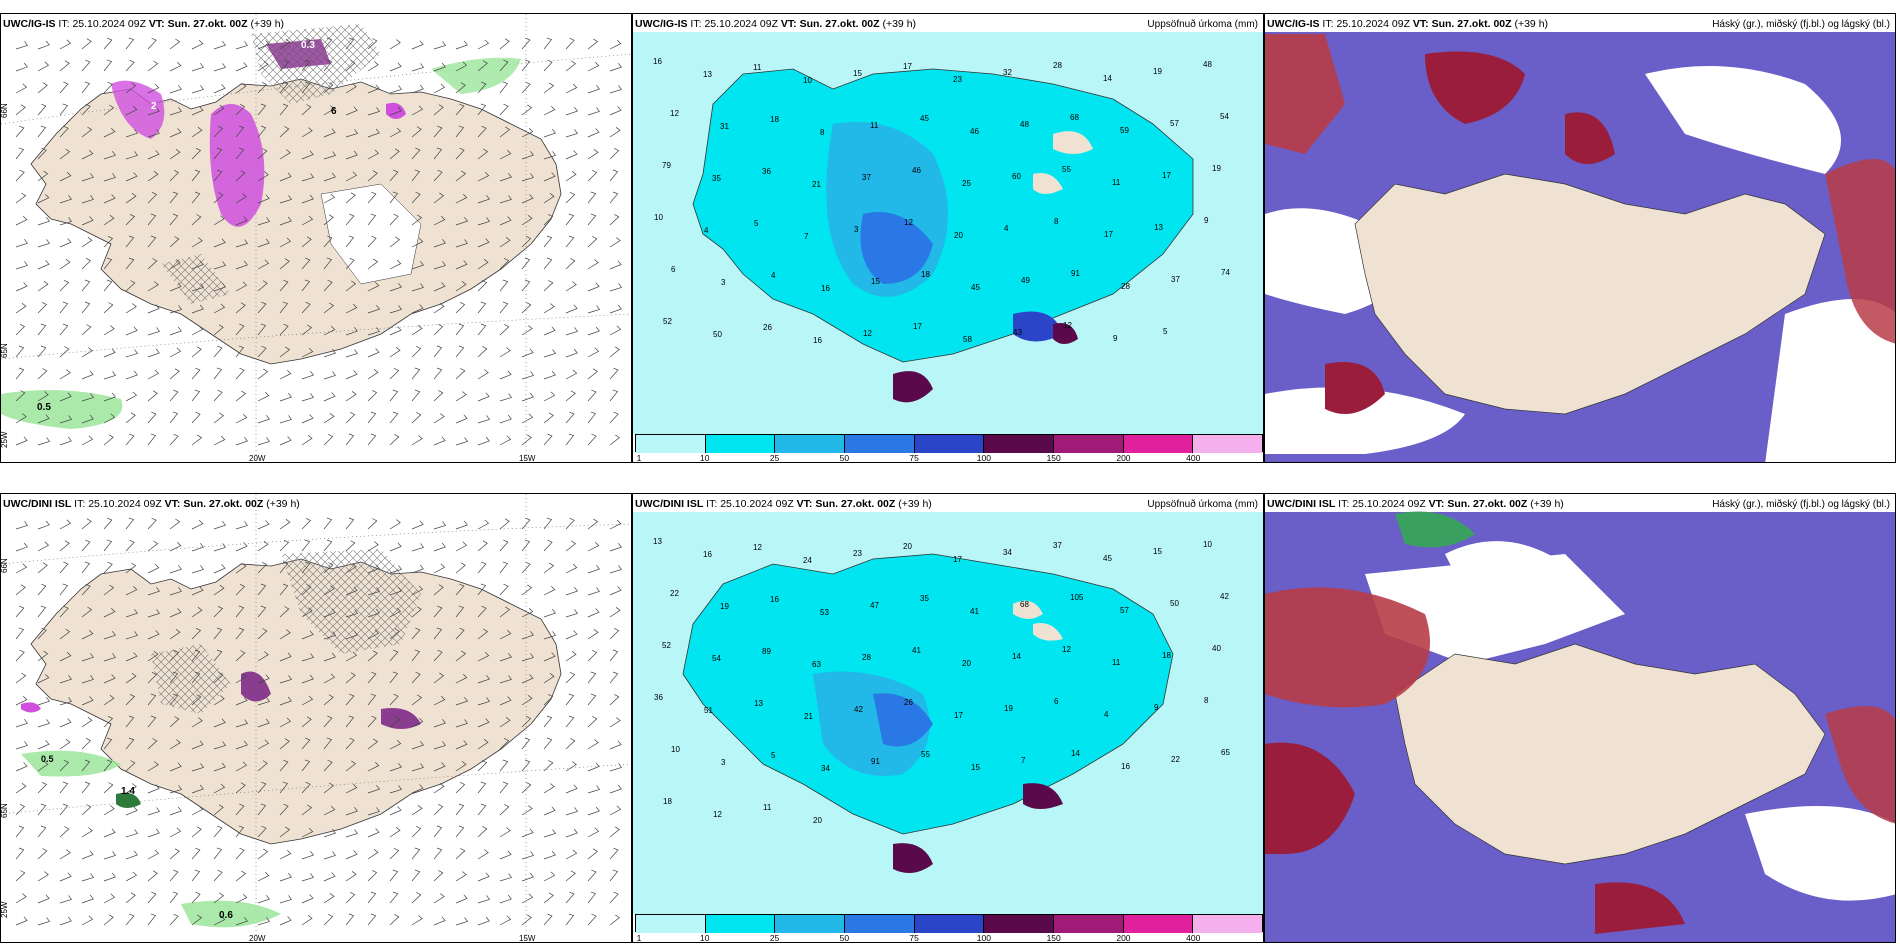  I want to click on legend-label: 10, so click(705, 938).